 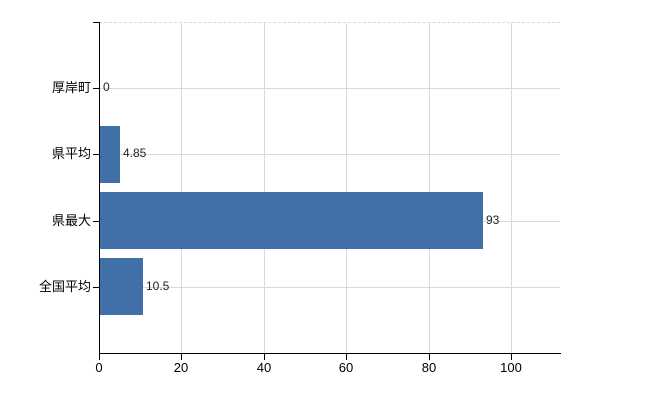 What do you see at coordinates (71, 87) in the screenshot?
I see `category-label: 厚岸町` at bounding box center [71, 87].